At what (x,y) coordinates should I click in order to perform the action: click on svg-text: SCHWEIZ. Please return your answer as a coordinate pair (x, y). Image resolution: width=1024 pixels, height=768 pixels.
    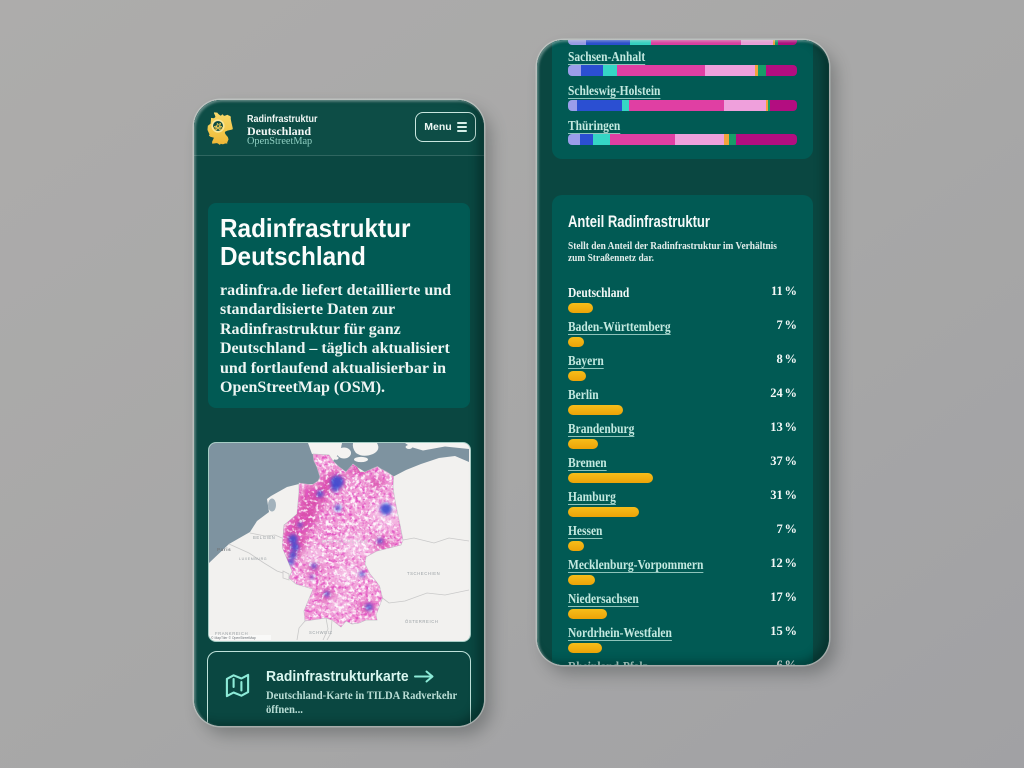
    Looking at the image, I should click on (321, 632).